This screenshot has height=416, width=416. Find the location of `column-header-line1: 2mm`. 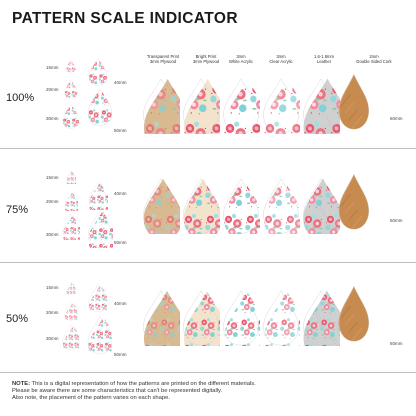

column-header-line1: 2mm is located at coordinates (374, 56).